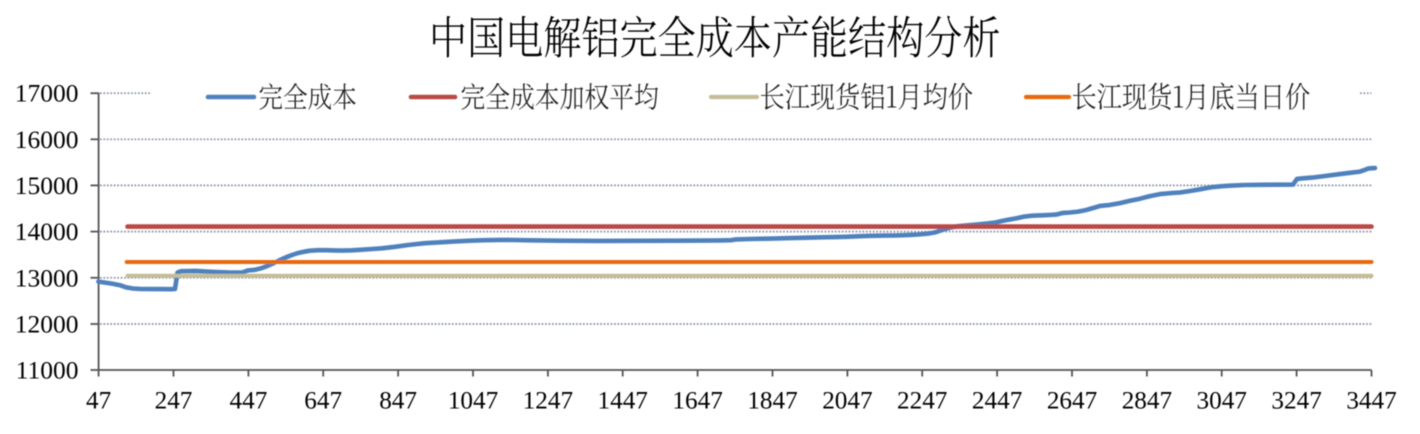 This screenshot has width=1420, height=434. I want to click on svg-text: 16000, so click(47, 139).